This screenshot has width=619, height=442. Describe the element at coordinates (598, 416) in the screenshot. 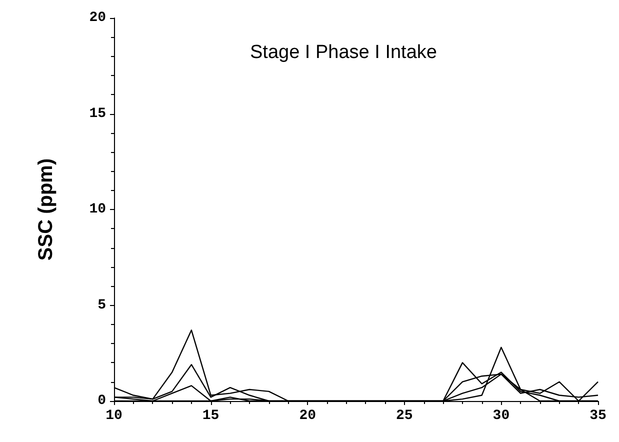

I see `x-tick-label: 35` at that location.